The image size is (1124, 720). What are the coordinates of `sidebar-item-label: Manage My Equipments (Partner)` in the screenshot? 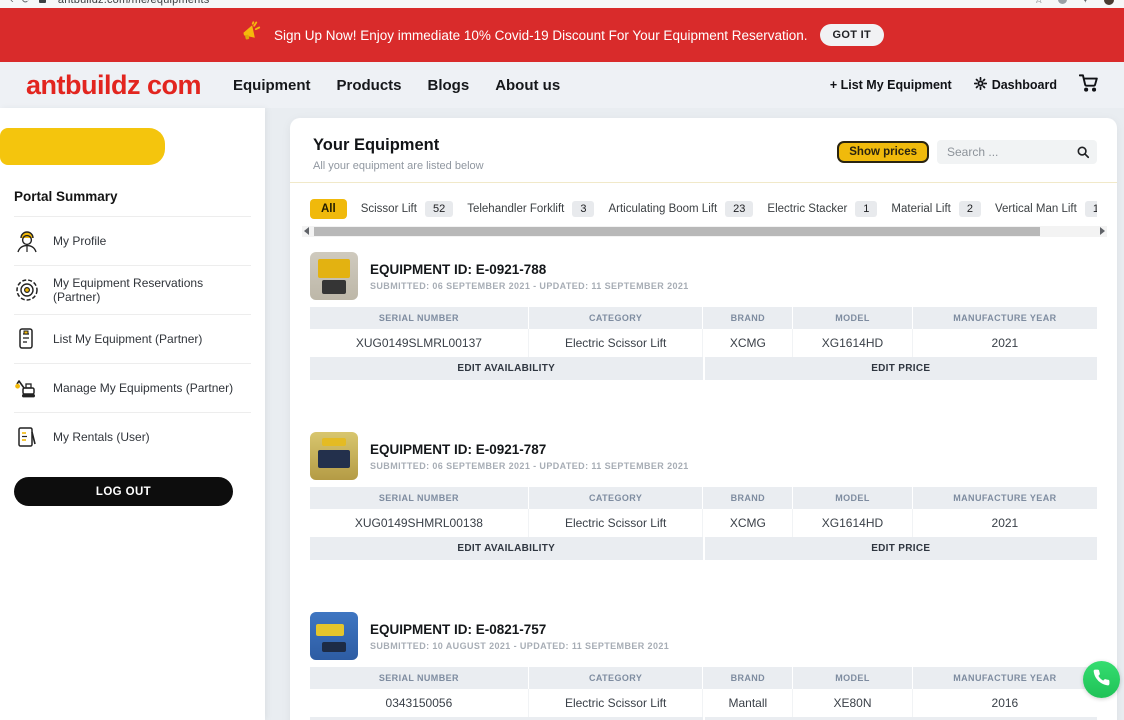 It's located at (143, 388).